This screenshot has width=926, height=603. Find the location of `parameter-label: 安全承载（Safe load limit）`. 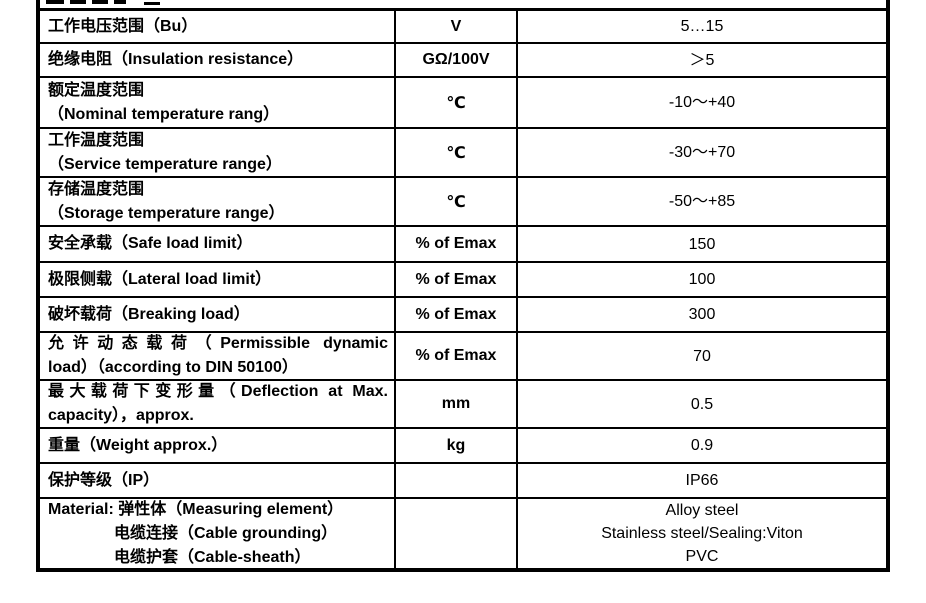

parameter-label: 安全承载（Safe load limit） is located at coordinates (150, 243).